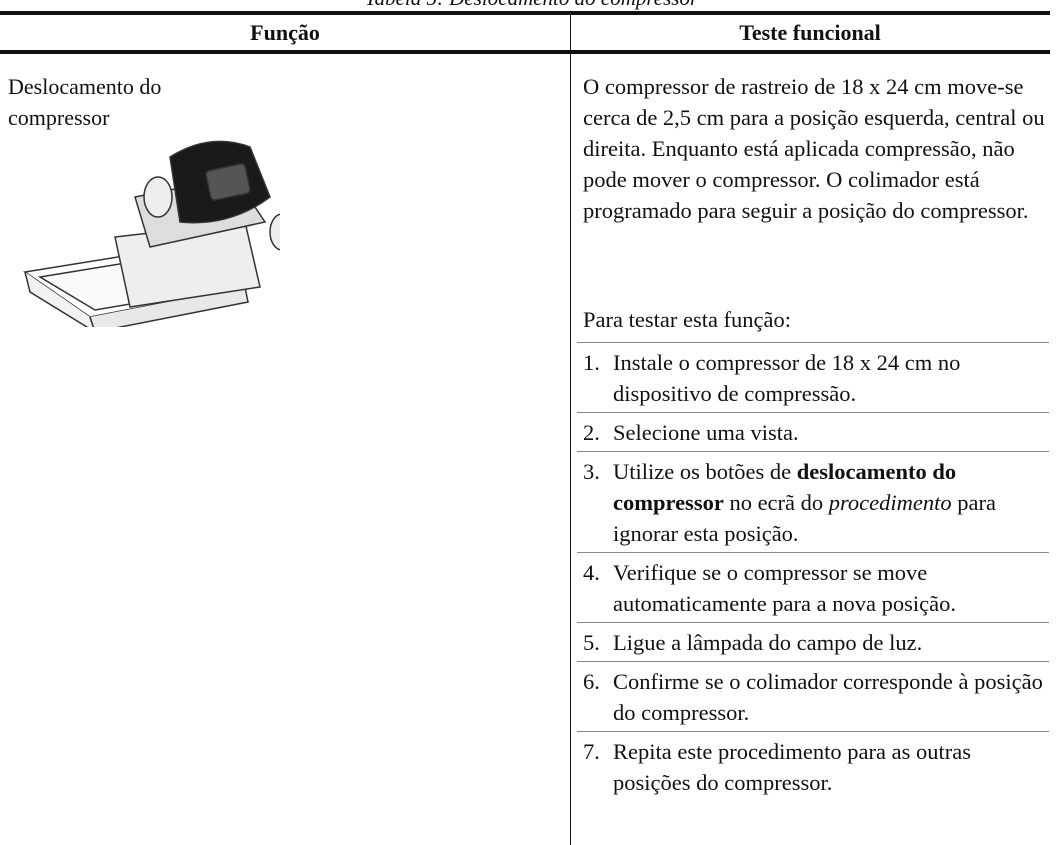 This screenshot has width=1063, height=845. What do you see at coordinates (285, 32) in the screenshot?
I see `header-cell: Função` at bounding box center [285, 32].